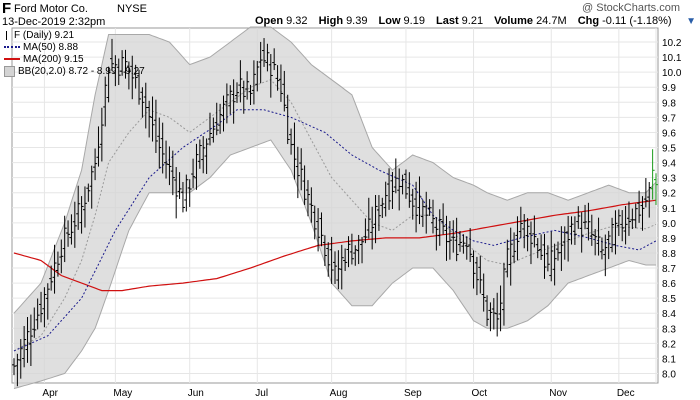 The image size is (700, 400). Describe the element at coordinates (480, 393) in the screenshot. I see `x-tick-label: Oct` at that location.